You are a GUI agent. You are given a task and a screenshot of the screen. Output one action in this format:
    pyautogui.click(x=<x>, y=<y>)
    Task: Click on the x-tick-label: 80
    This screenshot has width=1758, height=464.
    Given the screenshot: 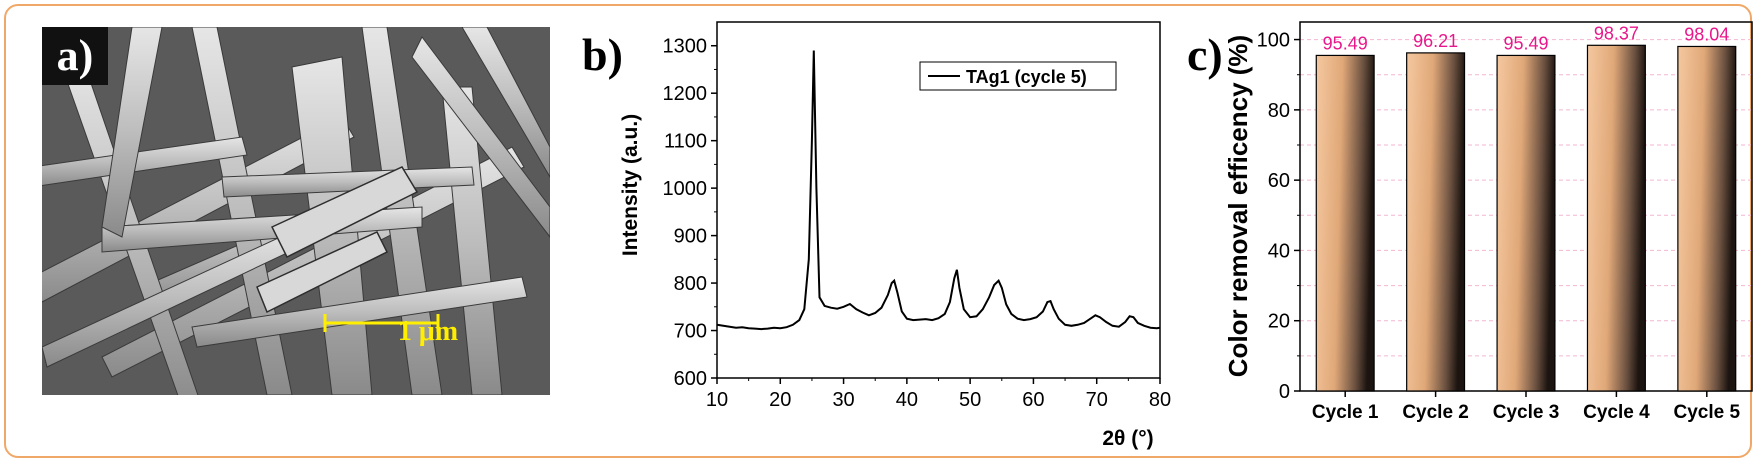 What is the action you would take?
    pyautogui.click(x=1160, y=400)
    